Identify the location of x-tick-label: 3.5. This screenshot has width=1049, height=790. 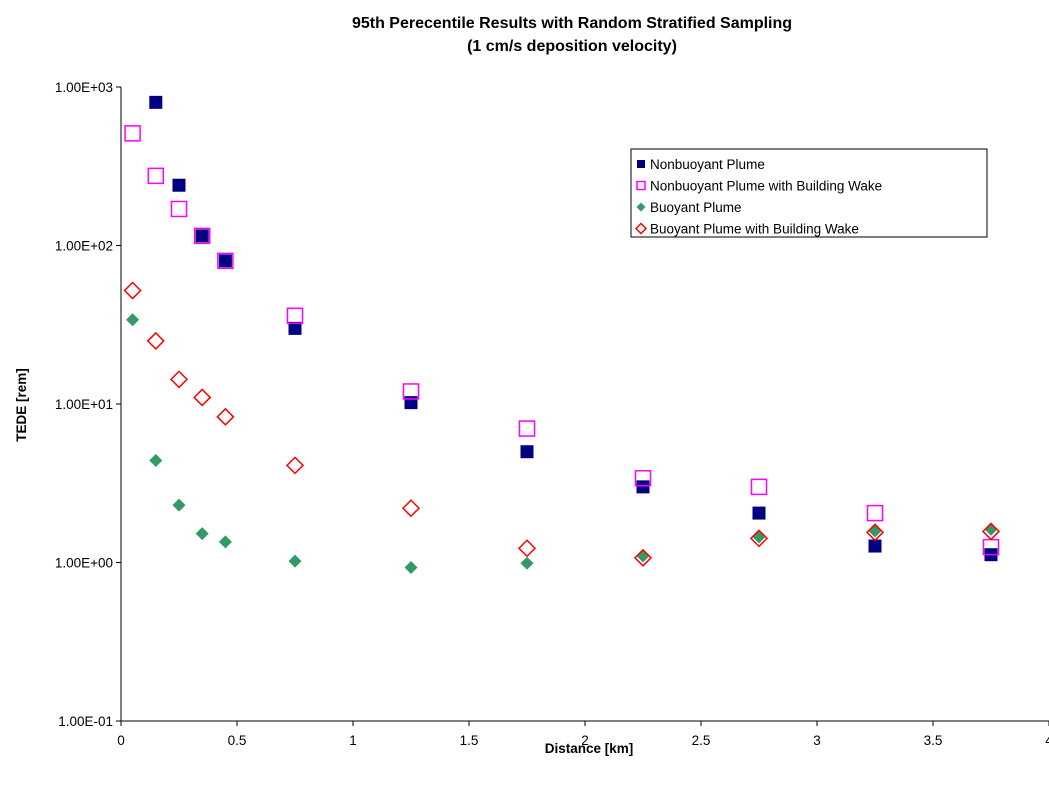
(933, 740).